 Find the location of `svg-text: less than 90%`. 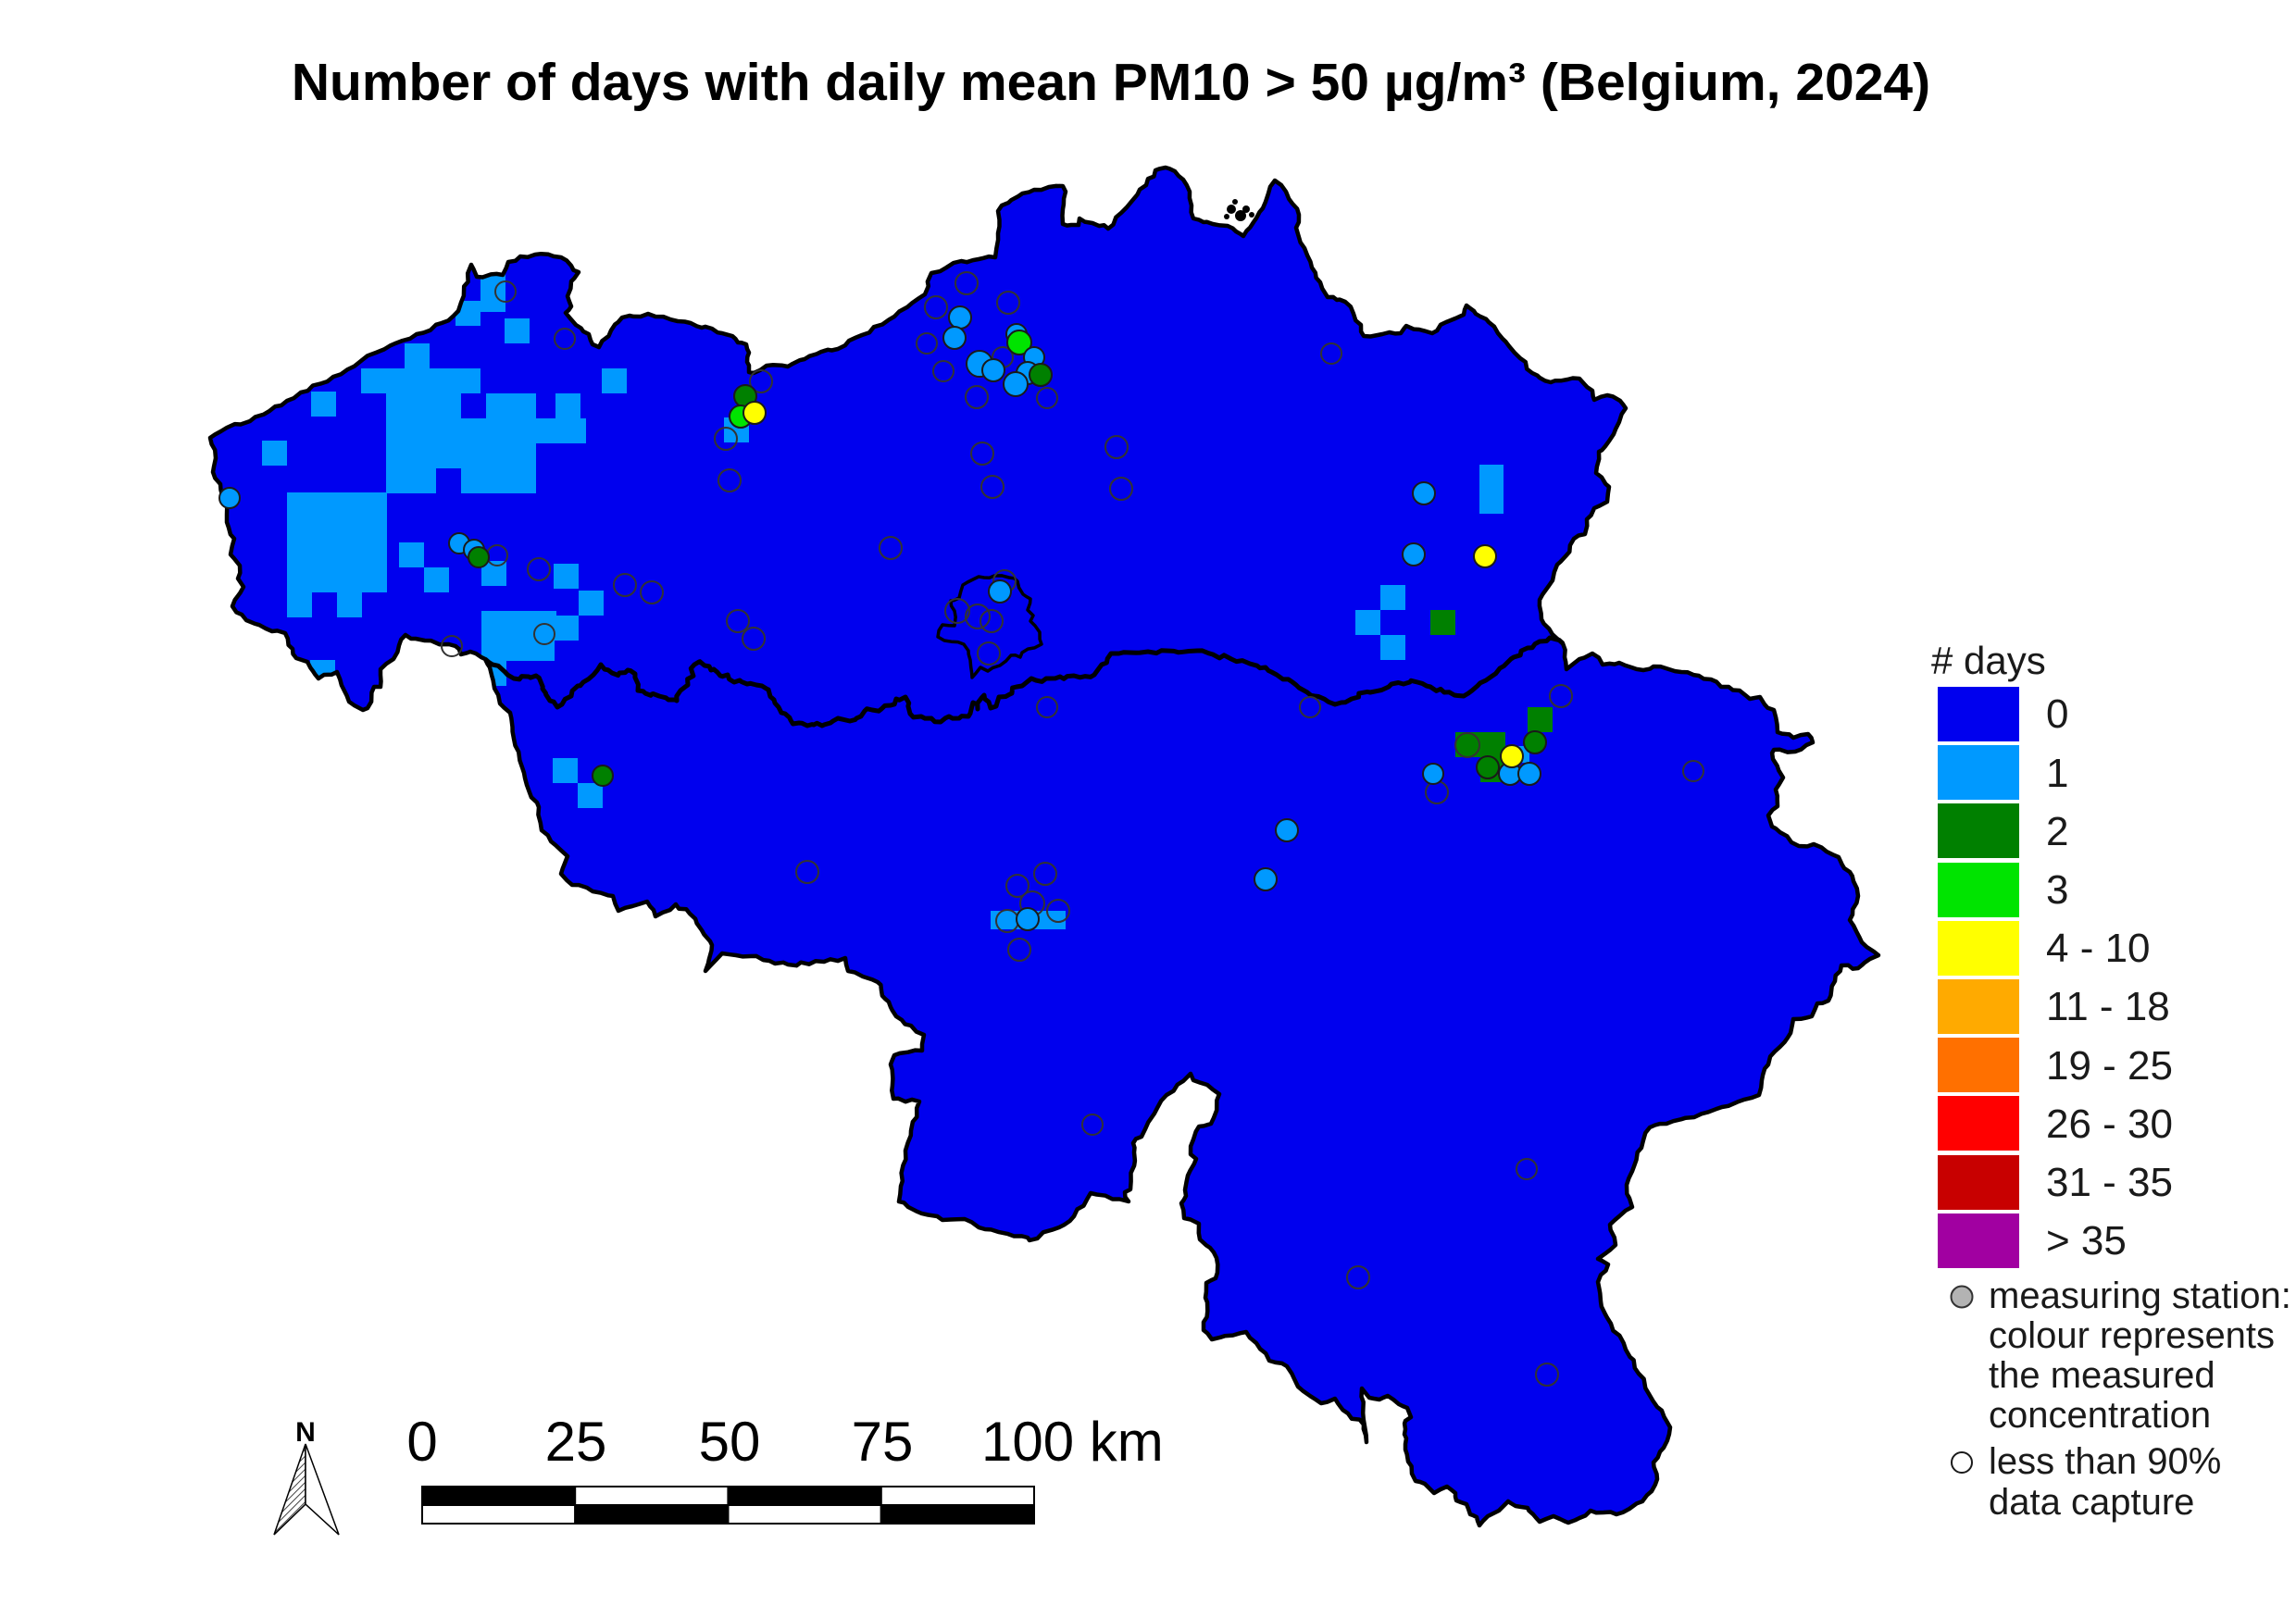

svg-text: less than 90% is located at coordinates (2105, 1461).